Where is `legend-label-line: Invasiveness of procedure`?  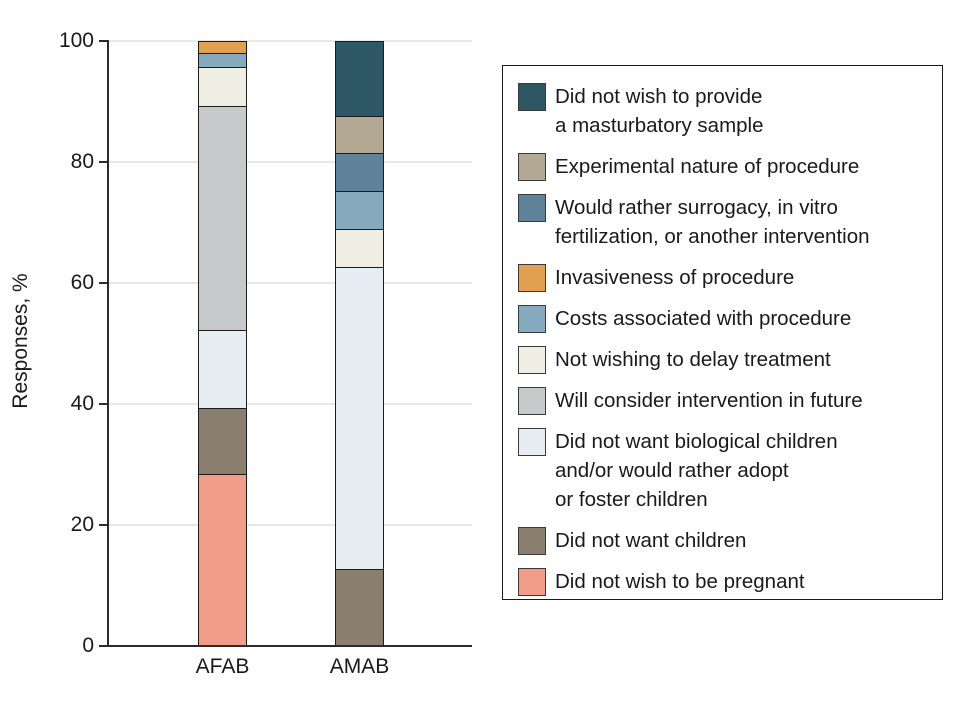 legend-label-line: Invasiveness of procedure is located at coordinates (675, 277).